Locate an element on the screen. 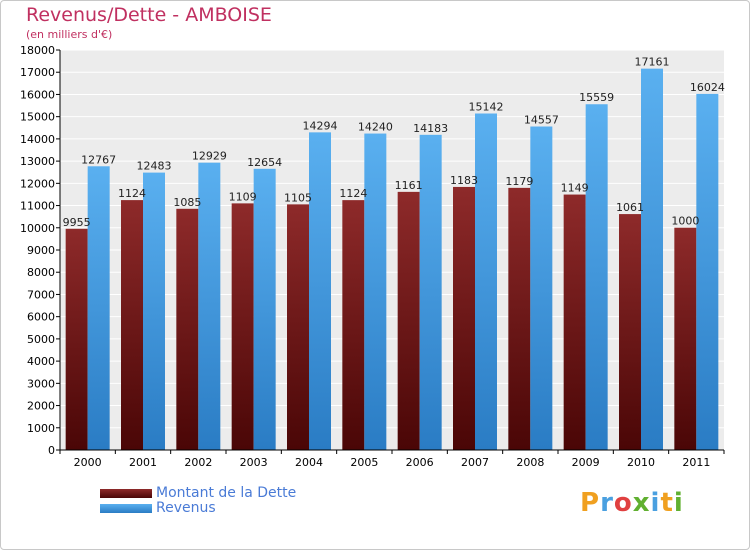 Image resolution: width=750 pixels, height=550 pixels. data-label-revenus: 12654 is located at coordinates (264, 162).